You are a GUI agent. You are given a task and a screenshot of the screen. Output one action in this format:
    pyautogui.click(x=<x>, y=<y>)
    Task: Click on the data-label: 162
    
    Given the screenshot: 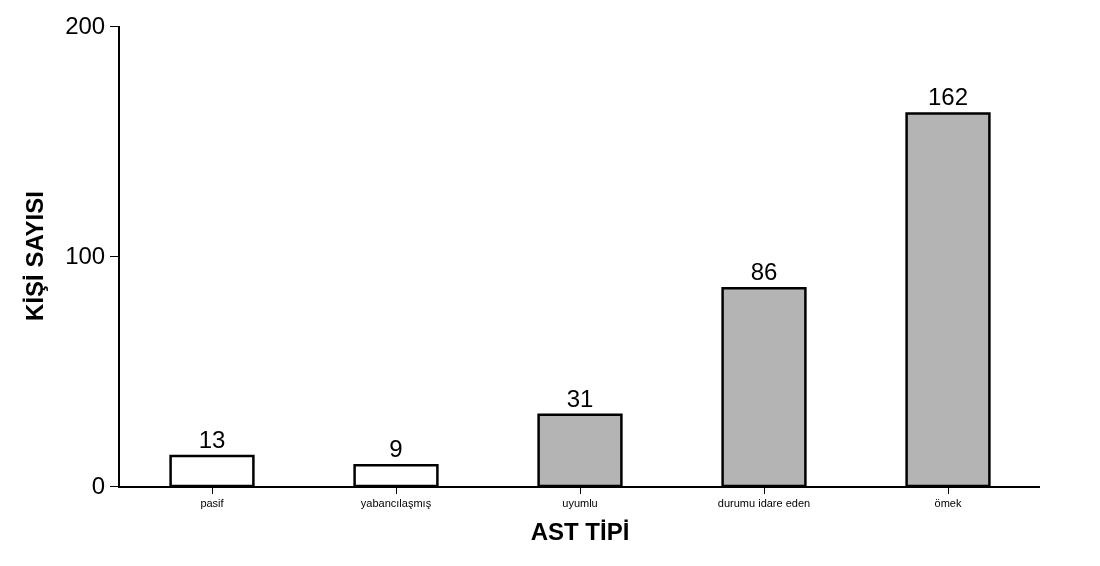 What is the action you would take?
    pyautogui.click(x=948, y=97)
    